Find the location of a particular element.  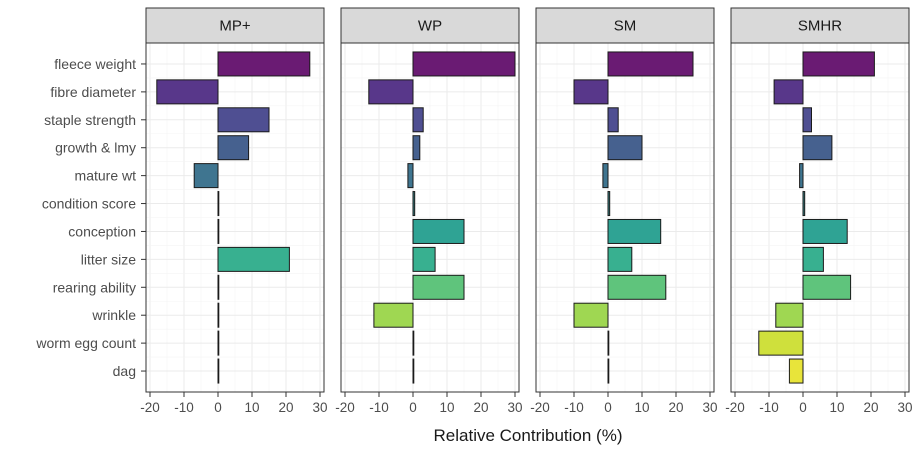

category-label: litter size is located at coordinates (108, 259).